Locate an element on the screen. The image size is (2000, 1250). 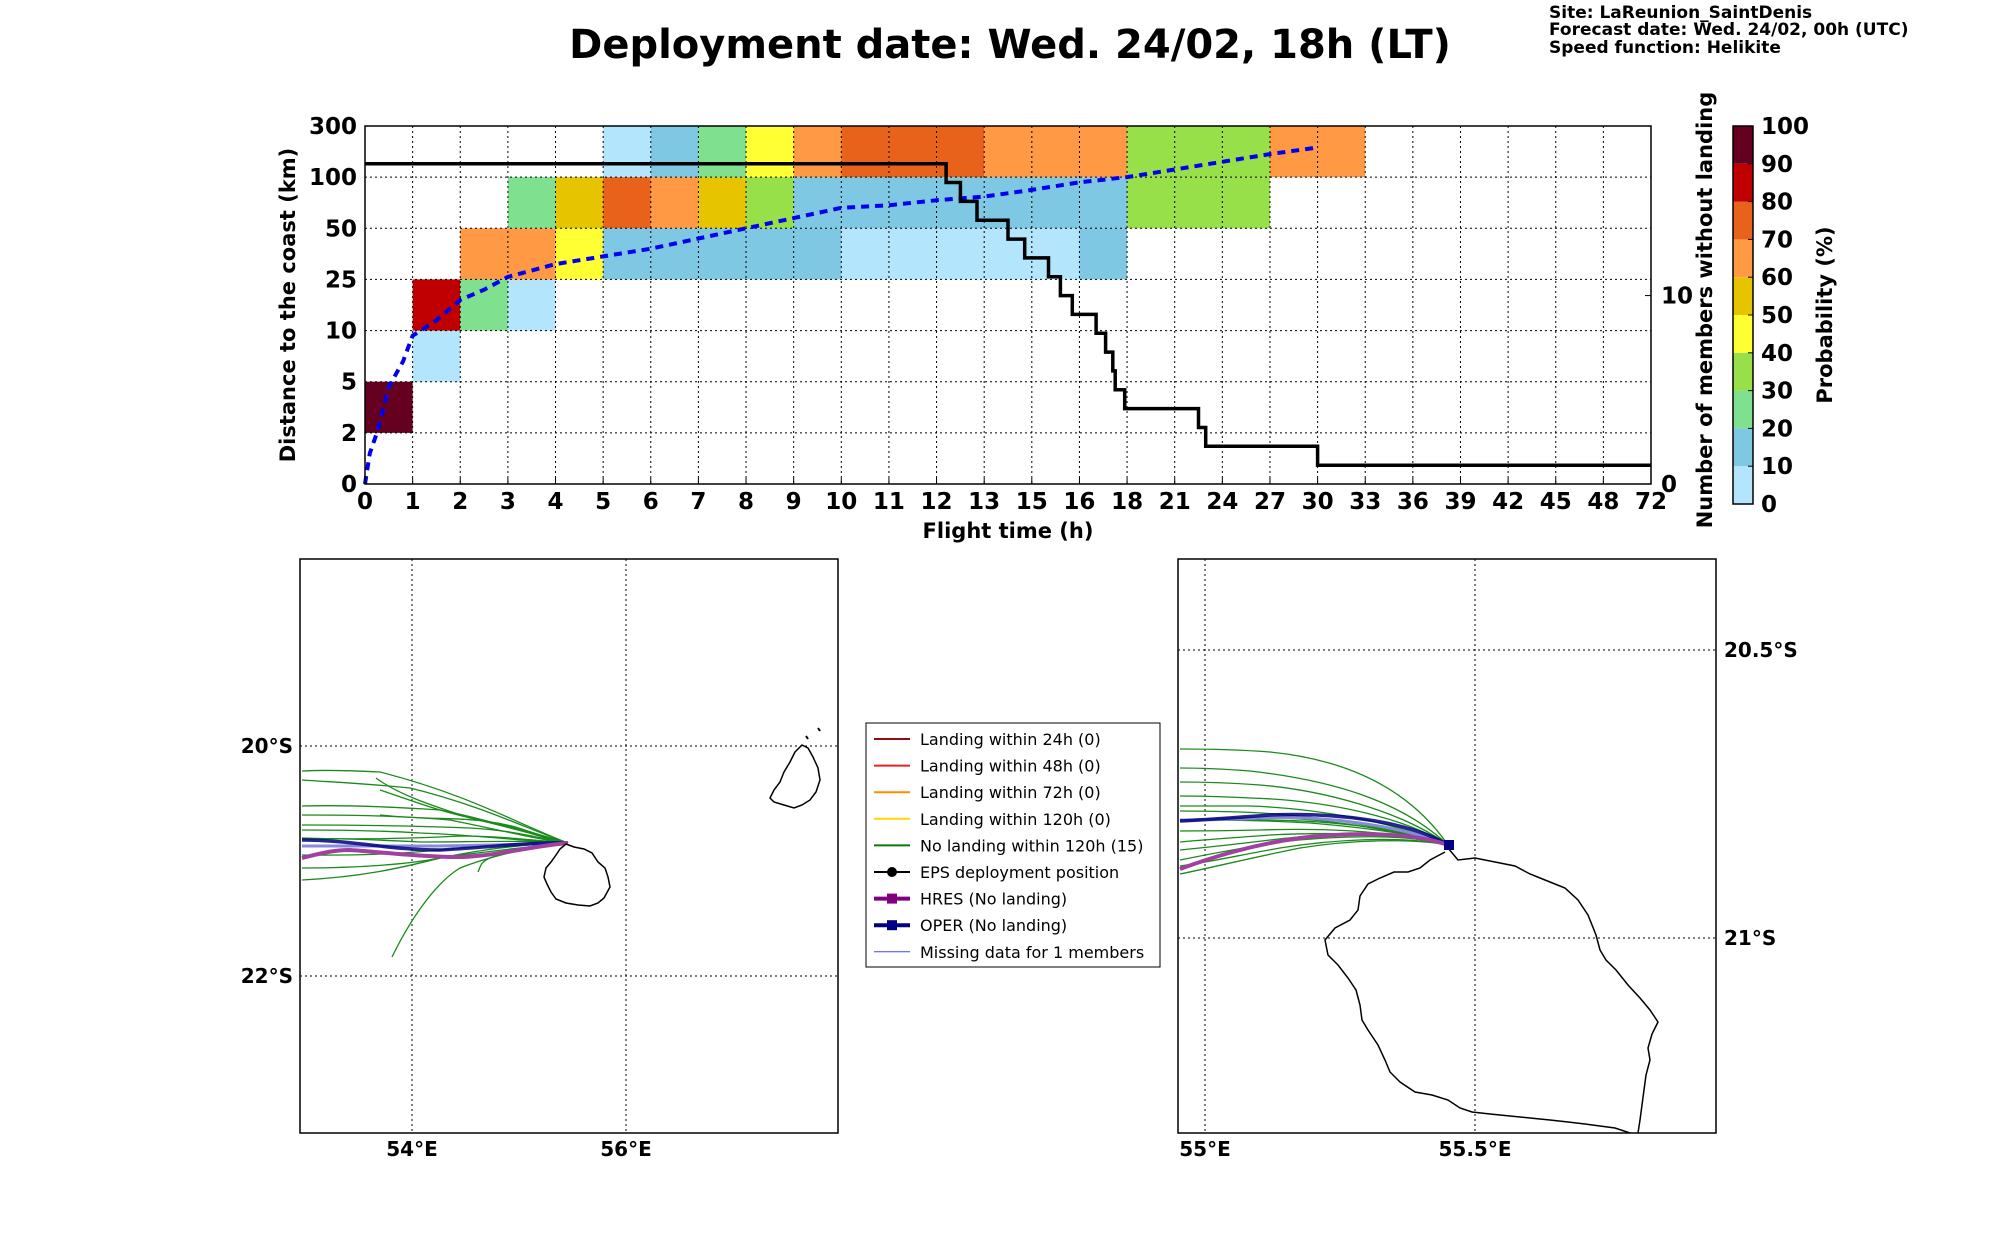
y-tick-label: 100 is located at coordinates (333, 178).